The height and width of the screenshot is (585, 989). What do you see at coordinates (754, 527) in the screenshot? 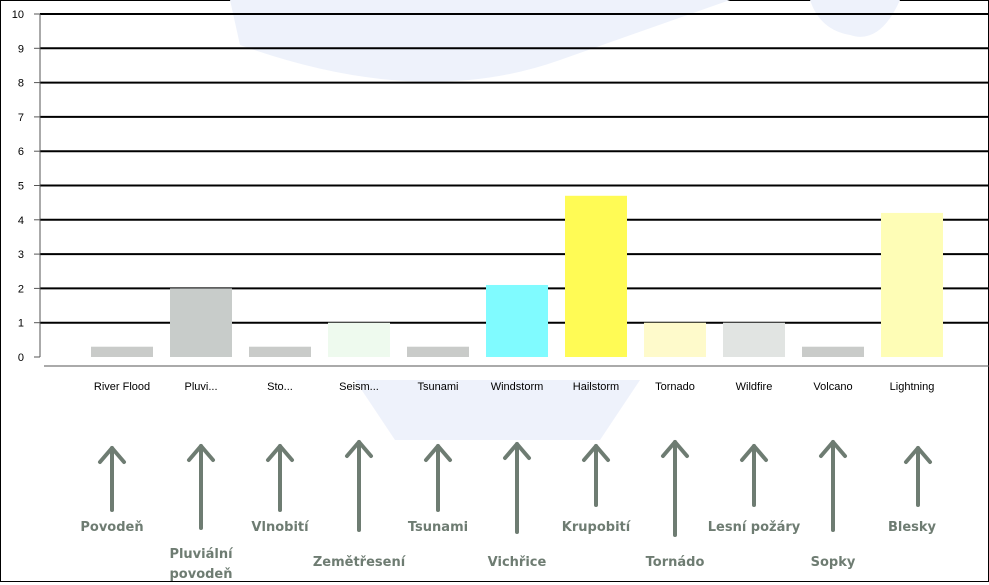
I see `annotation-label: Lesní požáry` at bounding box center [754, 527].